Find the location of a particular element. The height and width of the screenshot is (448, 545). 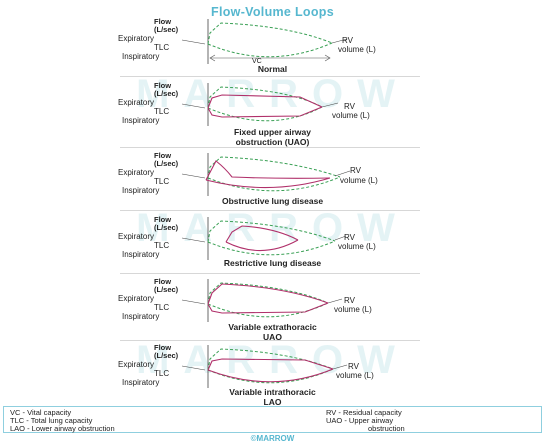

legend-item: LAO - Lower airway obstruction is located at coordinates (62, 428).